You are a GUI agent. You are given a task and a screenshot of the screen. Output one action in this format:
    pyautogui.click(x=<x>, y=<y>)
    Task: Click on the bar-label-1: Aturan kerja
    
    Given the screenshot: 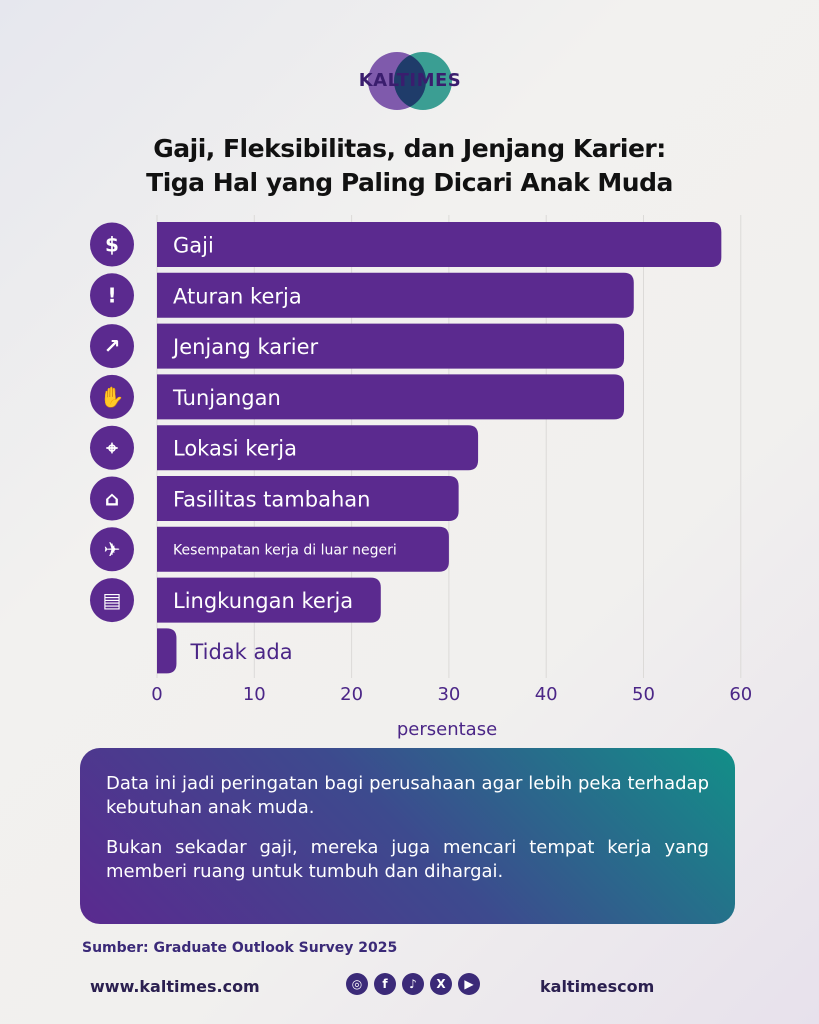 What is the action you would take?
    pyautogui.click(x=237, y=296)
    